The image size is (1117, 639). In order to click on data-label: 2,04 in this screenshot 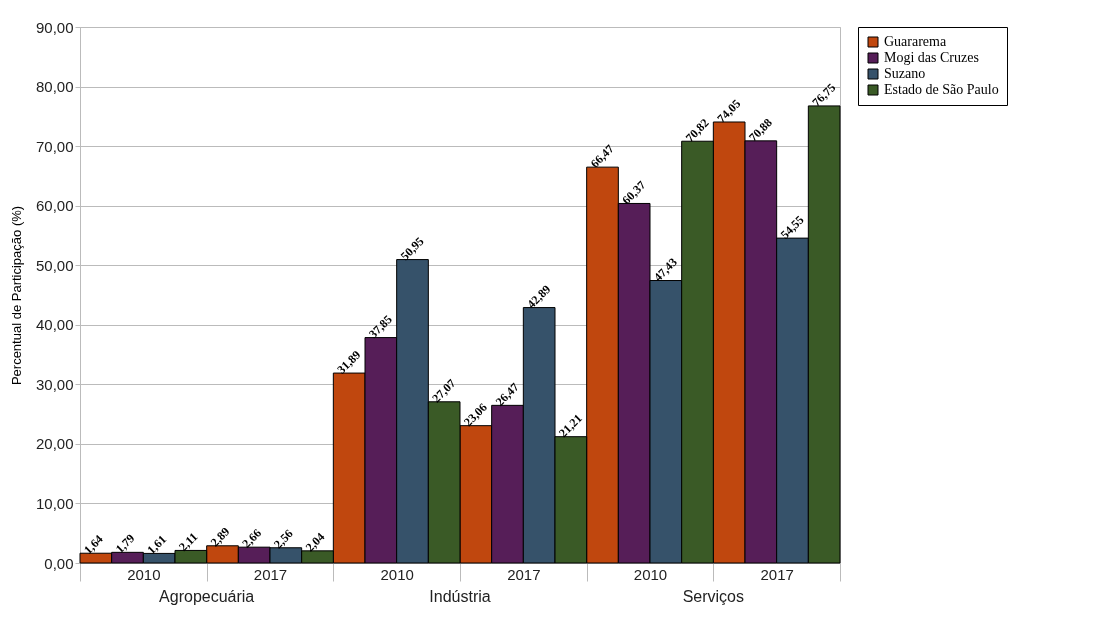, I will do `click(315, 542)`.